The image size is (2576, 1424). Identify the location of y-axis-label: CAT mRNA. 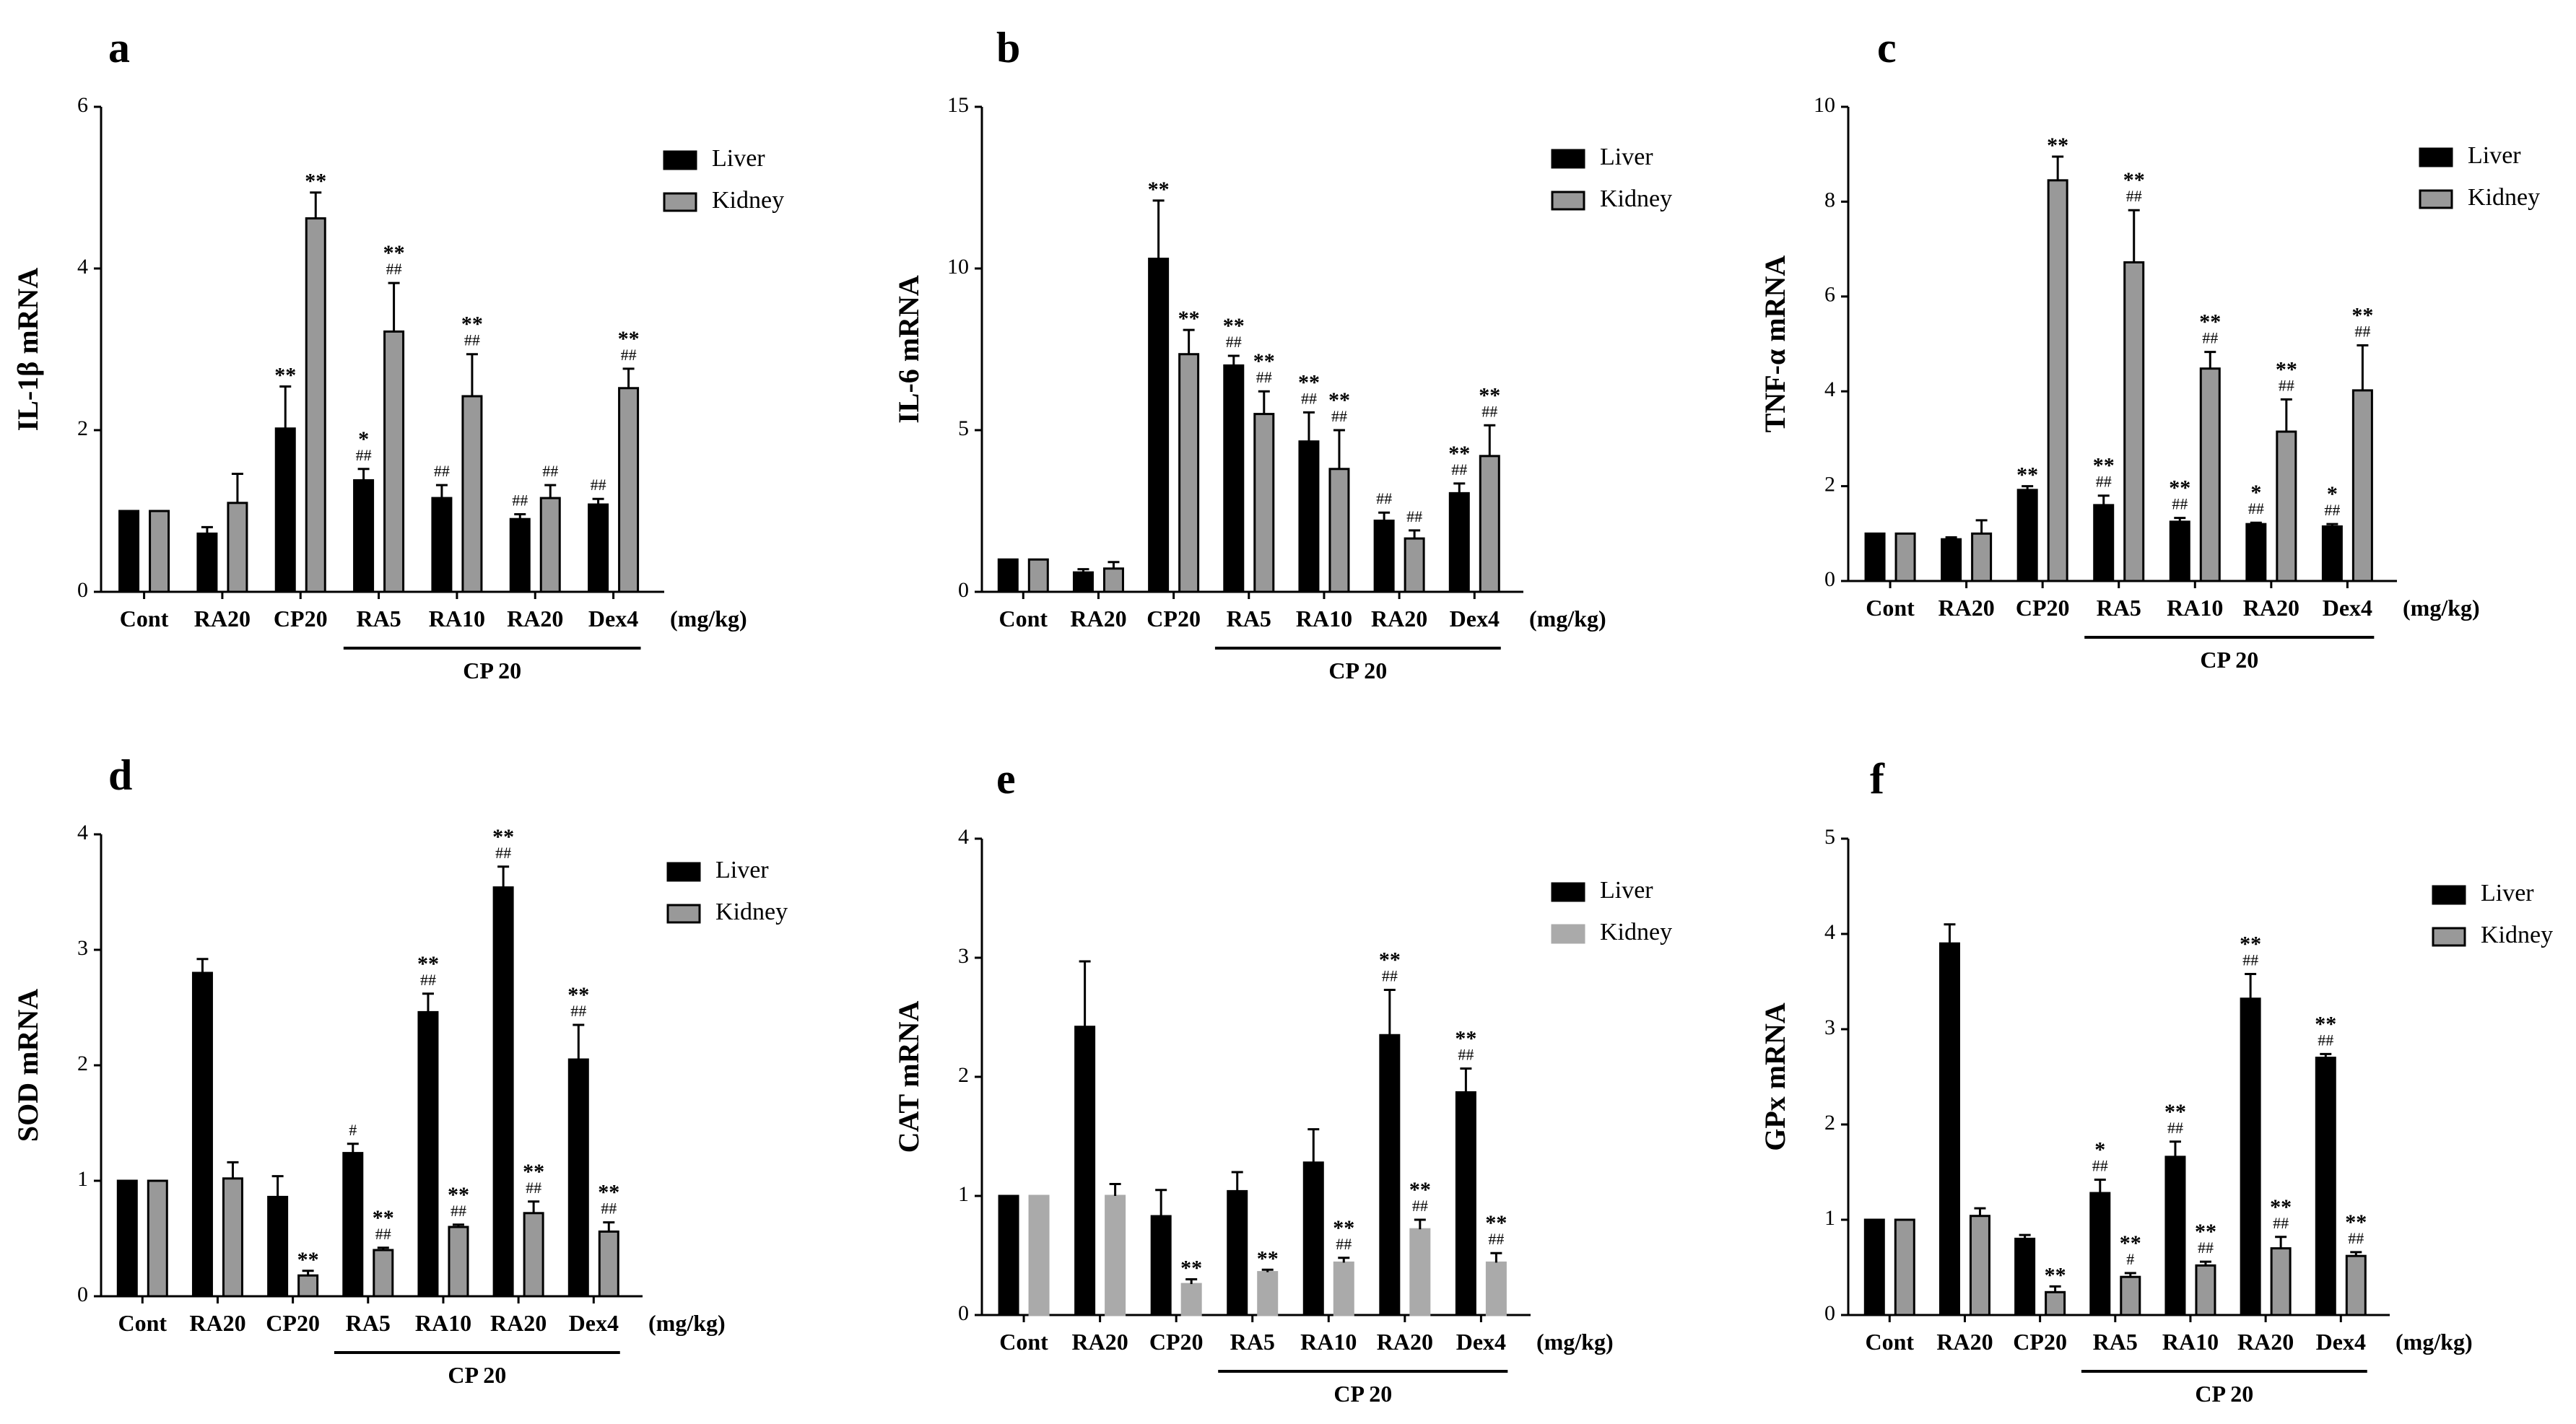
(908, 1077).